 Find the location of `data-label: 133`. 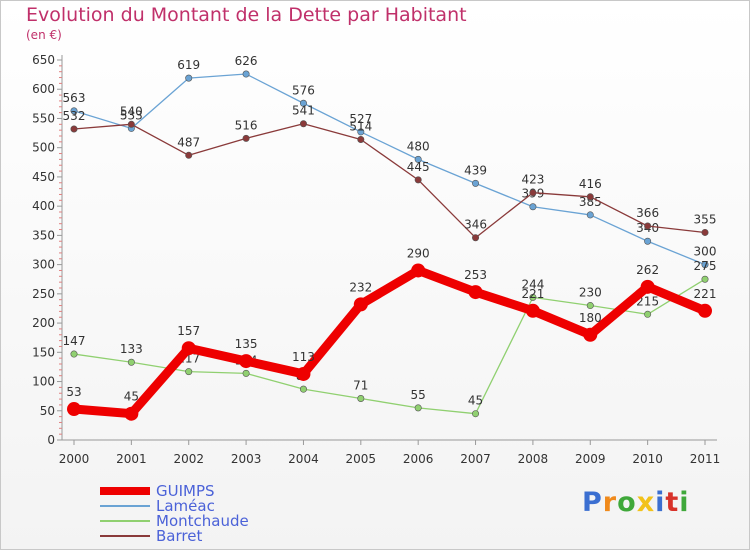

data-label: 133 is located at coordinates (131, 349).